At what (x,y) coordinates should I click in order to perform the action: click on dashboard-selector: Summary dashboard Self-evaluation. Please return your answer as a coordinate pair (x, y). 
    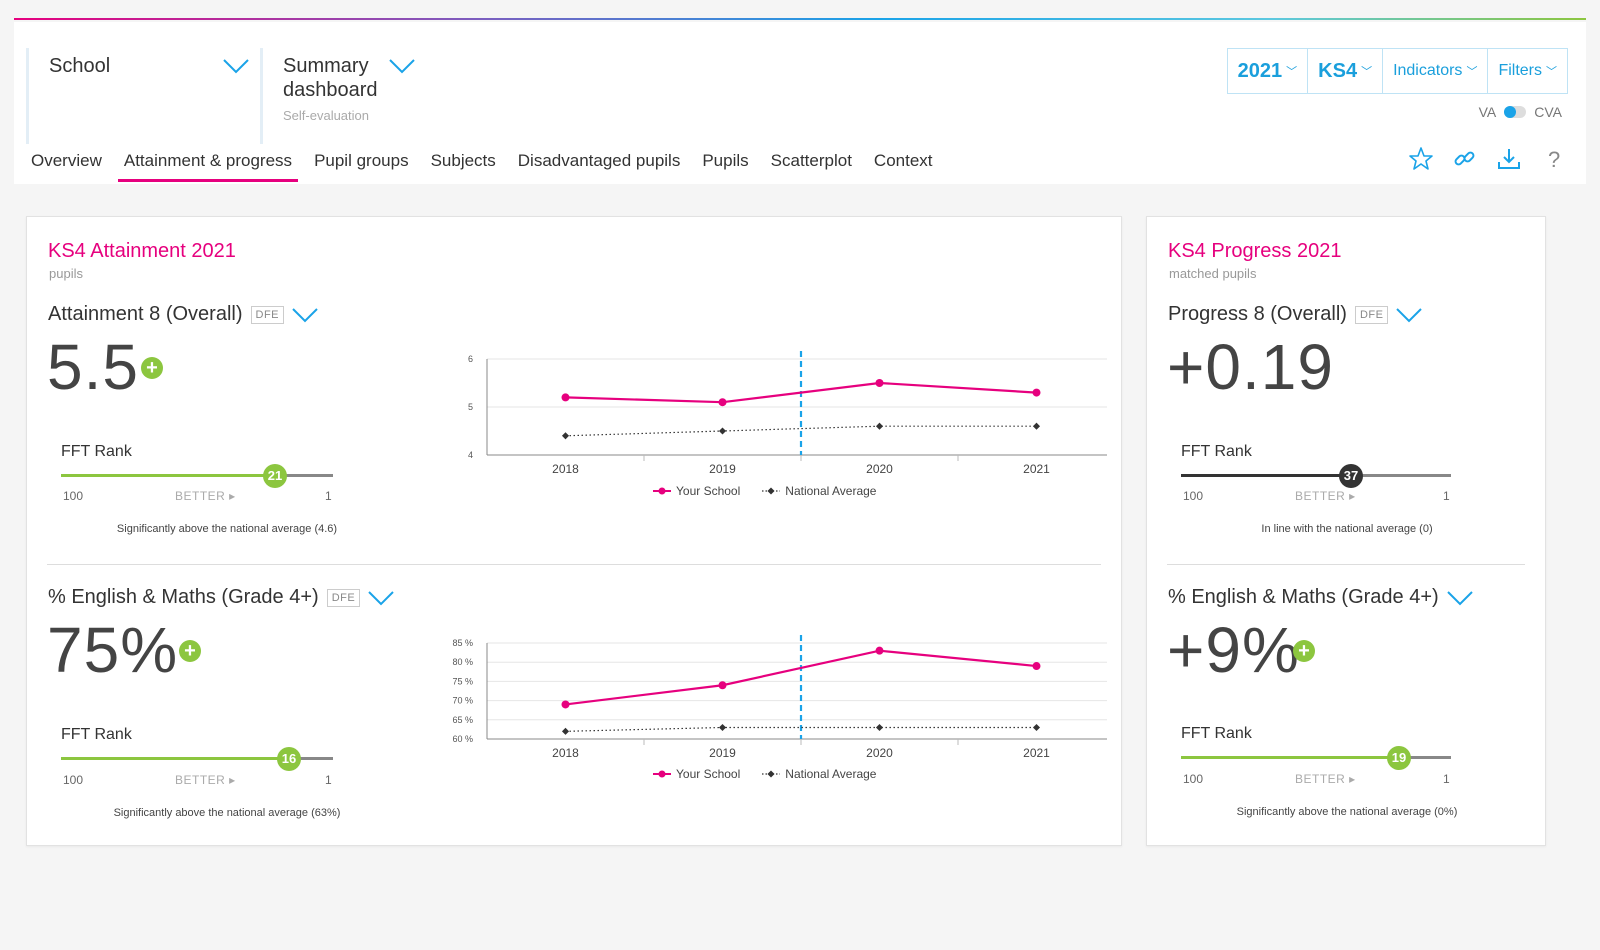
    Looking at the image, I should click on (345, 96).